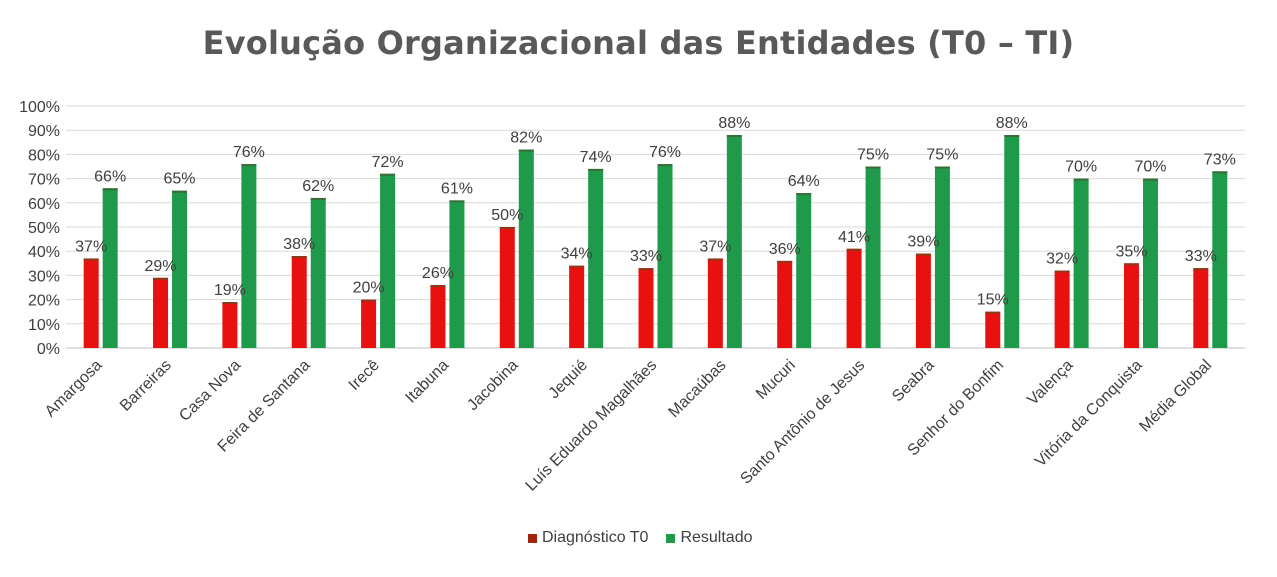  I want to click on data-label-result: 74%, so click(596, 157).